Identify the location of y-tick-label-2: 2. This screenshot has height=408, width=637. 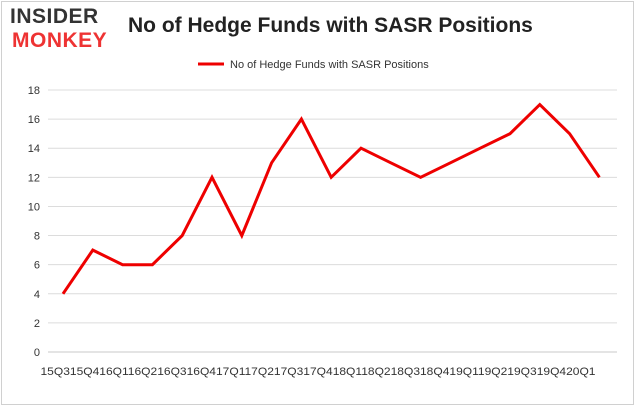
(37, 324).